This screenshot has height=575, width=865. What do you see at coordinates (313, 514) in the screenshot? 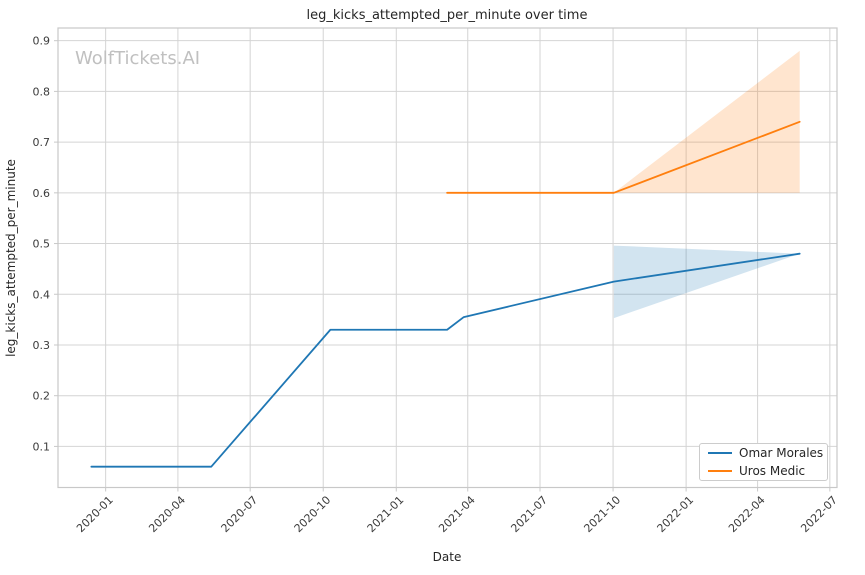
I see `x-tick-label: 2020-10` at bounding box center [313, 514].